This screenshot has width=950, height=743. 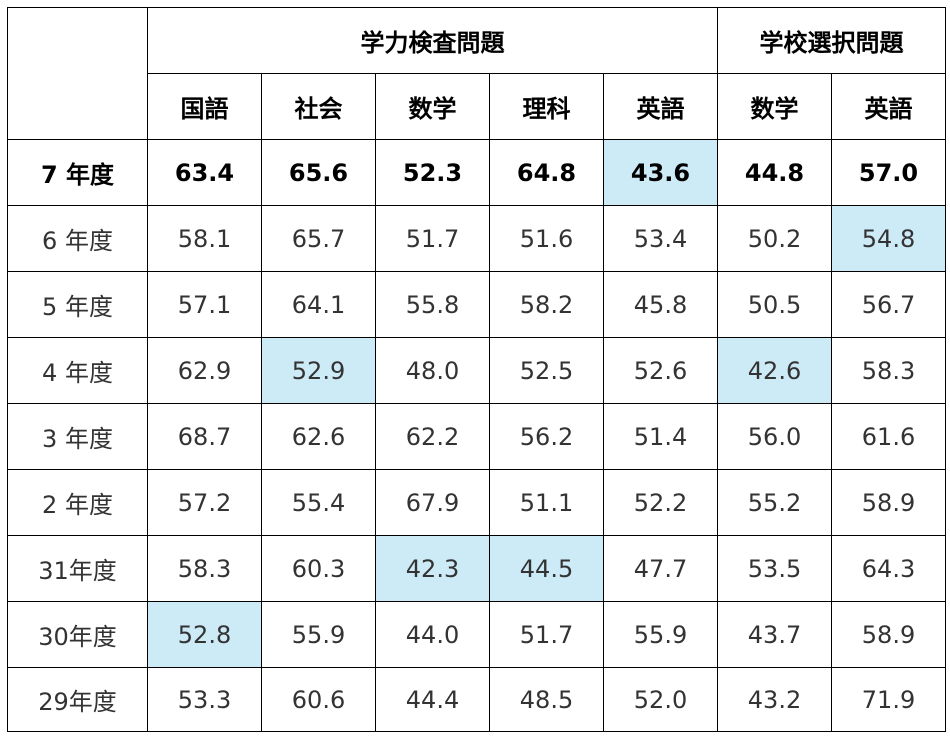 I want to click on year-label: 30年度, so click(x=77, y=634).